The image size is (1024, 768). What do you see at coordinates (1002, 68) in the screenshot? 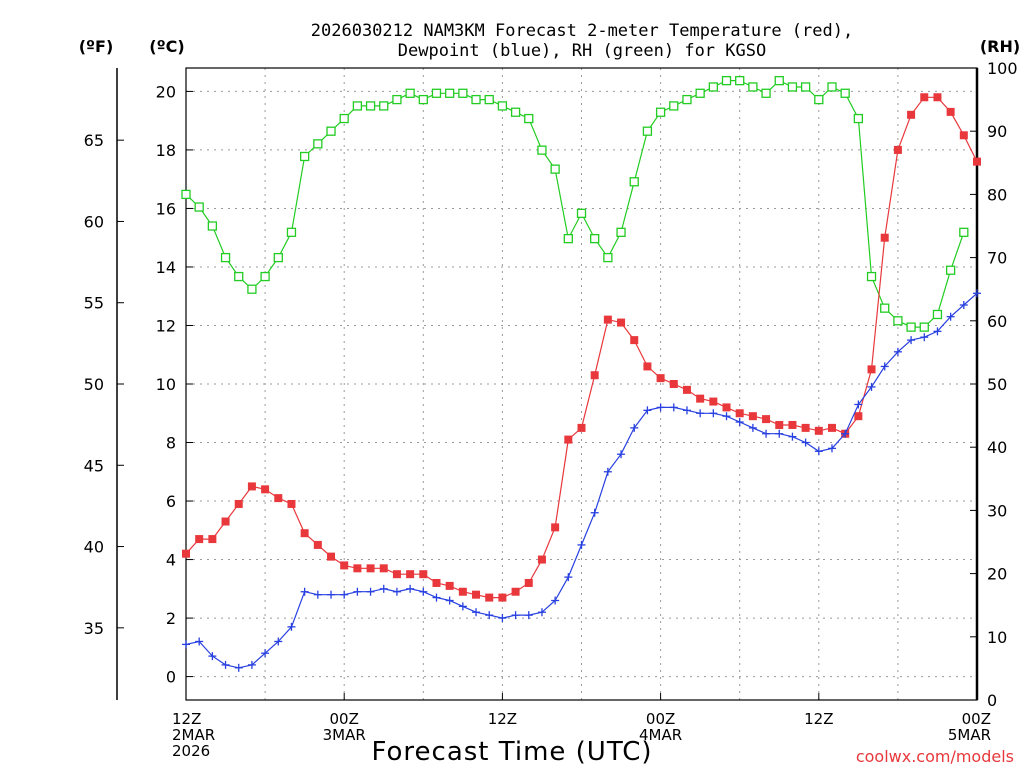
I see `rh-tick-label: 100` at bounding box center [1002, 68].